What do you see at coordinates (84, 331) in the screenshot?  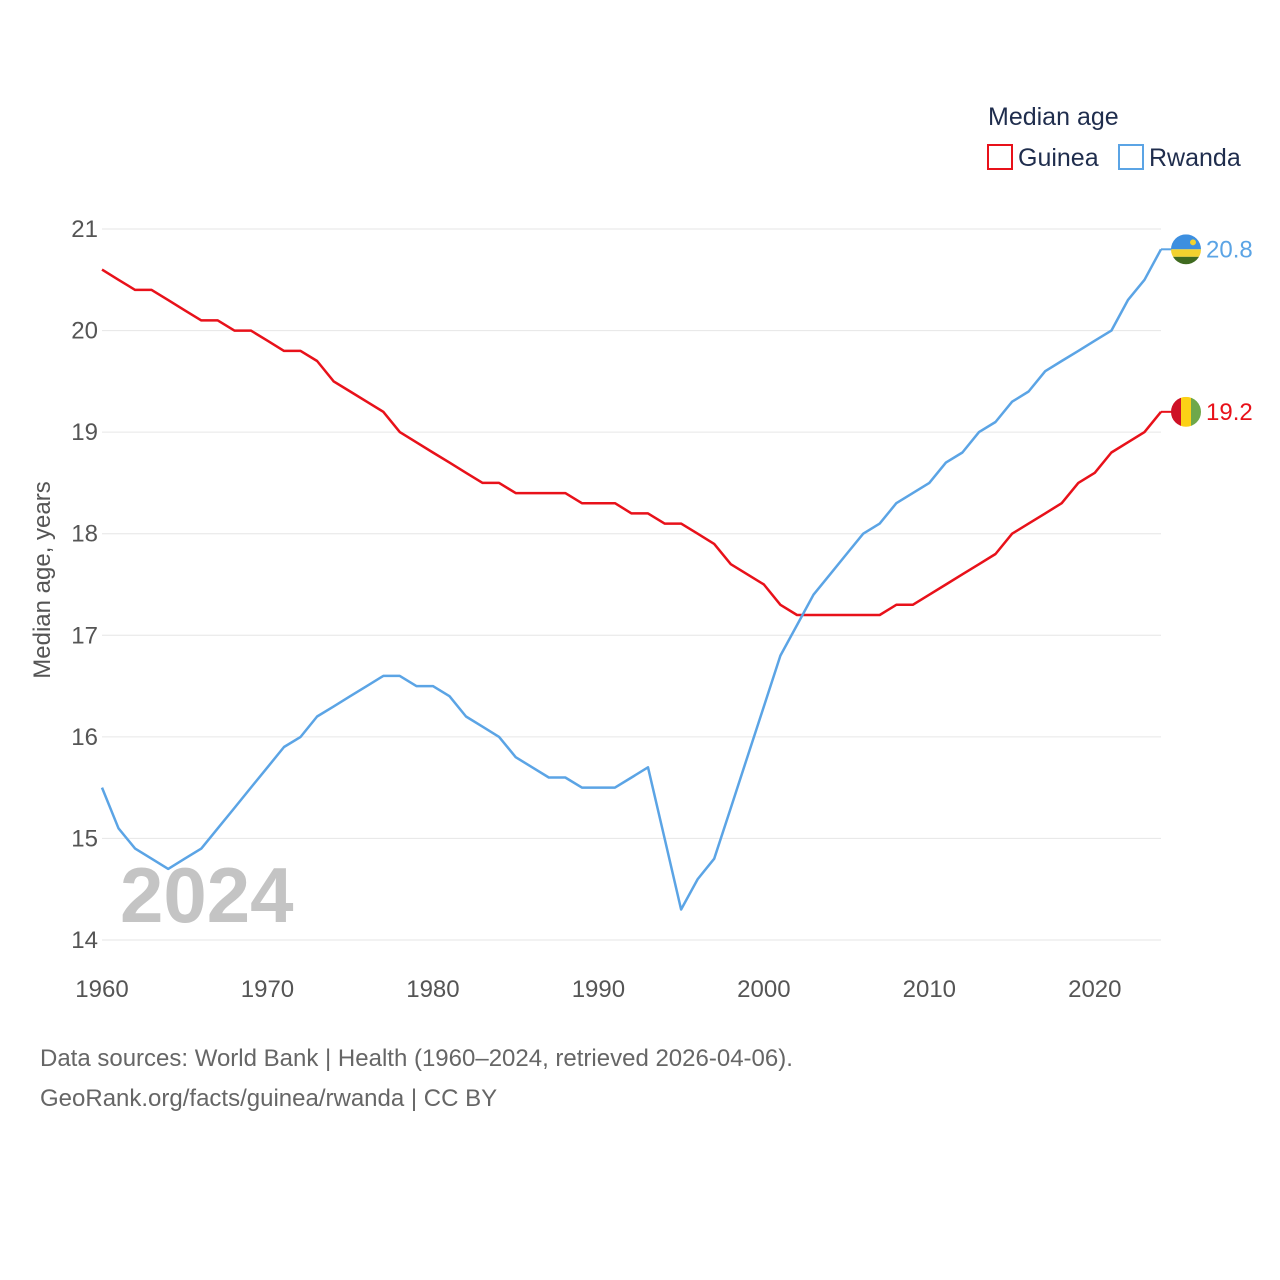 I see `y-tick-label-20: 20` at bounding box center [84, 331].